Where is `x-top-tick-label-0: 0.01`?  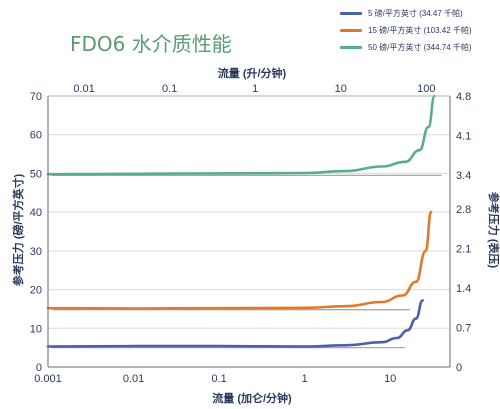
x-top-tick-label-0: 0.01 is located at coordinates (83, 89).